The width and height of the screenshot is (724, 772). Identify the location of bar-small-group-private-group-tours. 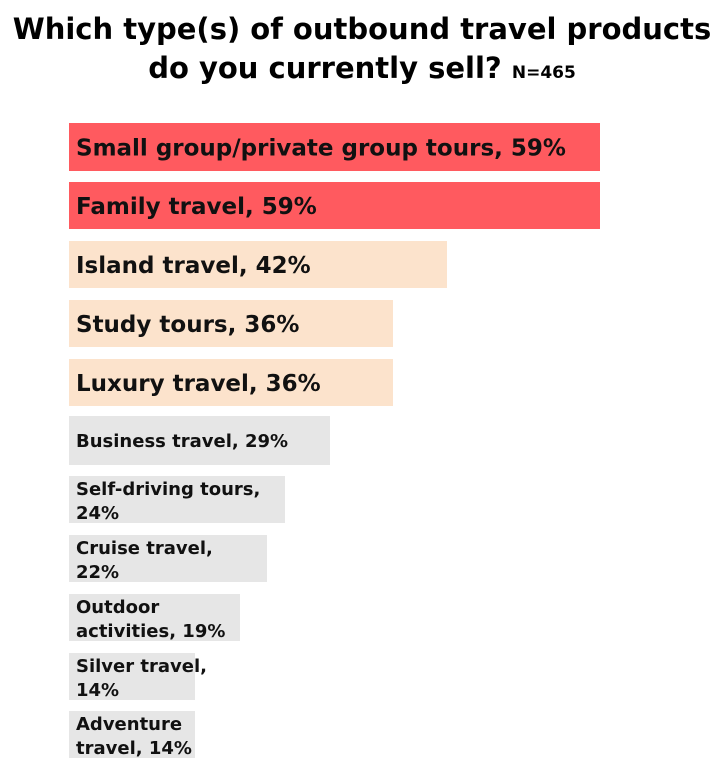
(334, 147).